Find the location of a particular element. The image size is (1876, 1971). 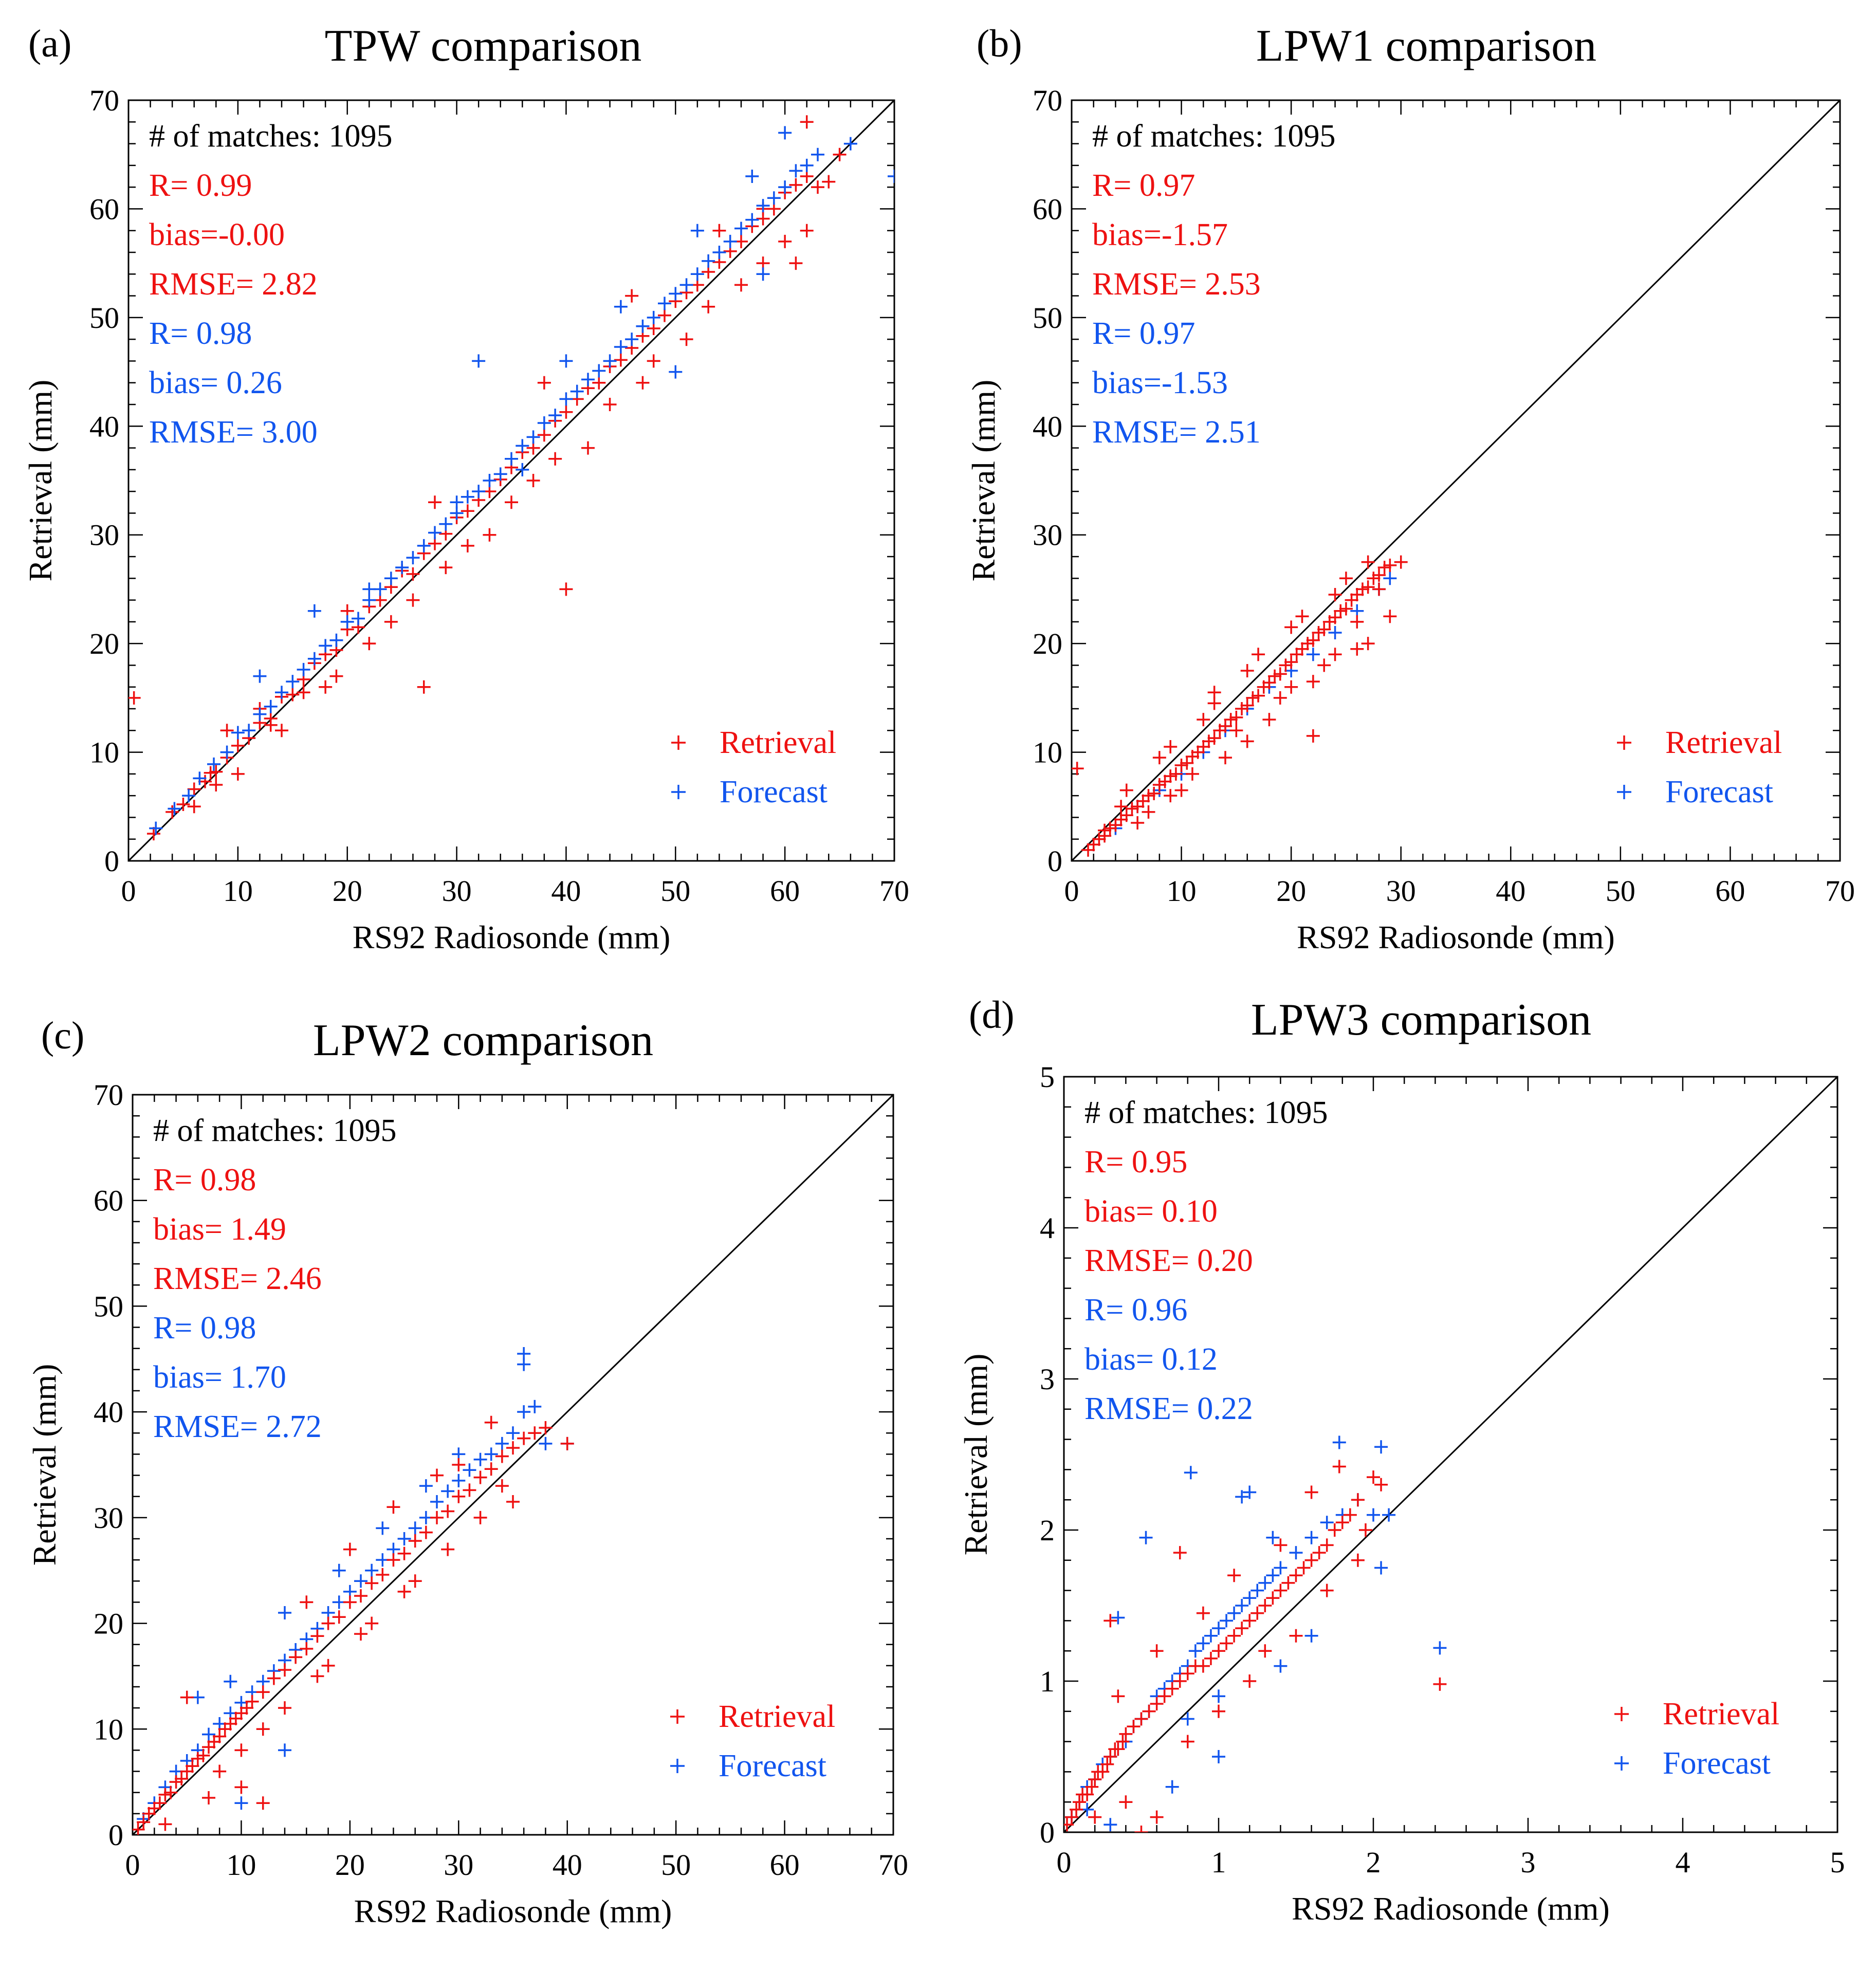

retrieval-stat: bias=-1.57 is located at coordinates (1160, 234).